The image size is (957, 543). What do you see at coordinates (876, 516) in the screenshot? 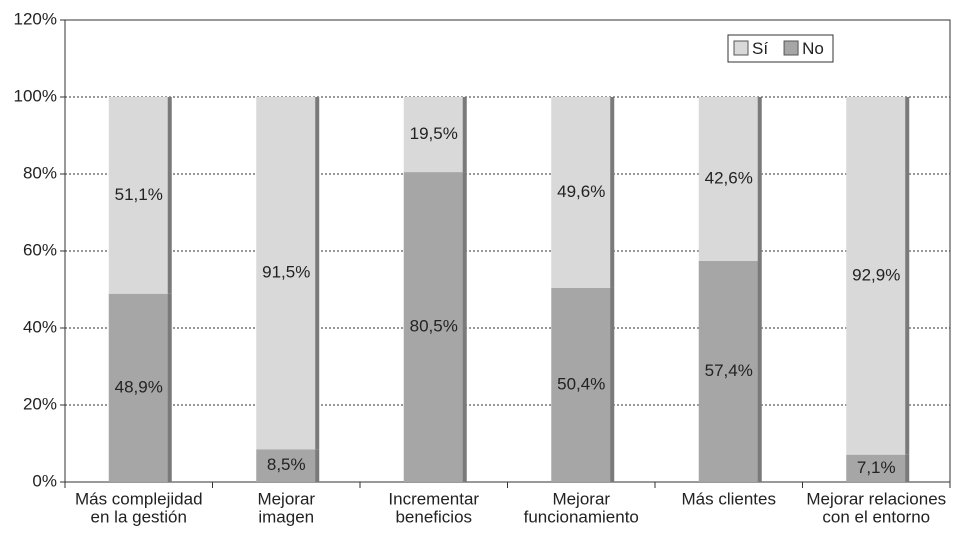
I see `x-tick-label: con el entorno` at bounding box center [876, 516].